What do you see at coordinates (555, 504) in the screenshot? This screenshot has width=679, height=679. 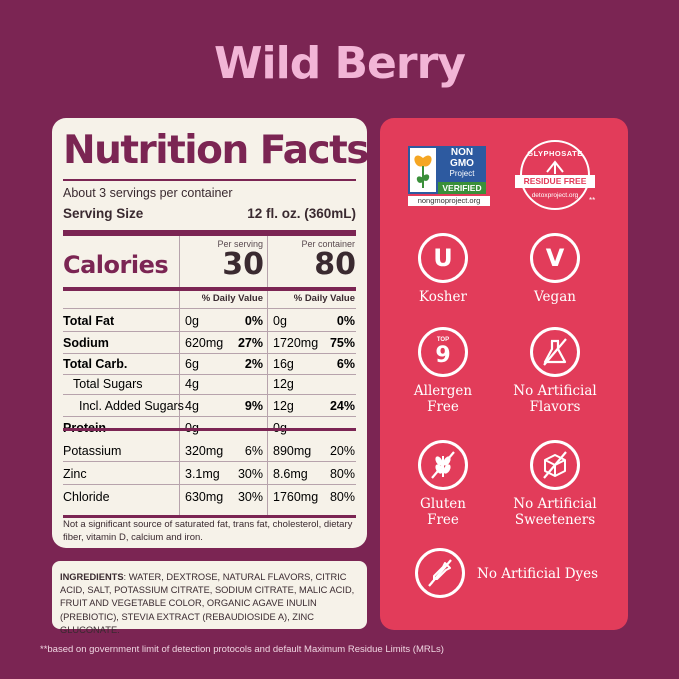 I see `sweet-label-1: No Artificial` at bounding box center [555, 504].